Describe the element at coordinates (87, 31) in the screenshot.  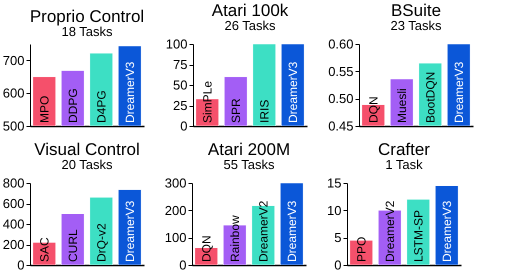
I see `chart-subtitle: 18 Tasks` at that location.